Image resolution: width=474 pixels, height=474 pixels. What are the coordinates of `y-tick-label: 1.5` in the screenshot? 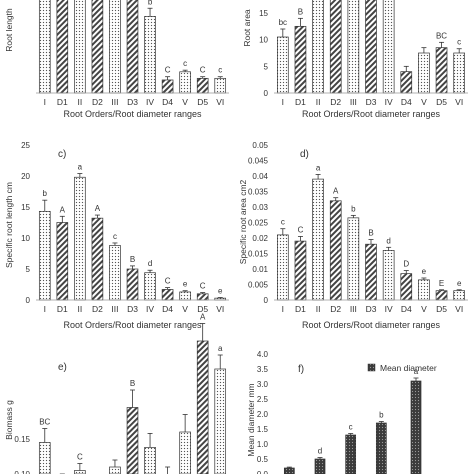 It's located at (263, 429).